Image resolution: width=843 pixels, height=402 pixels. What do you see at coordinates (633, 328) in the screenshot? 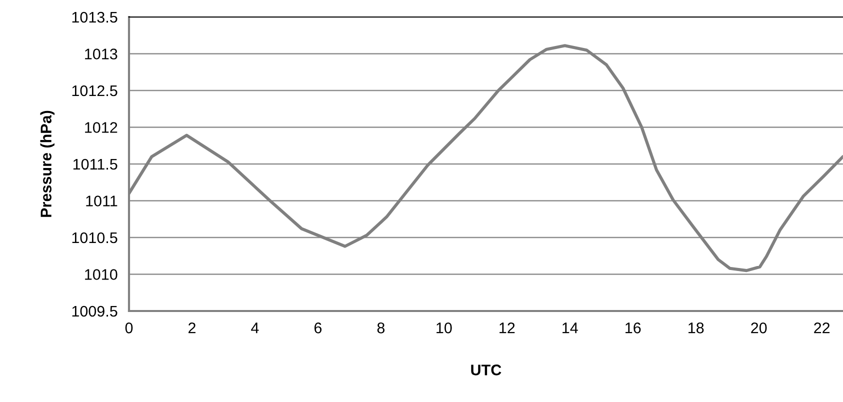
I see `x-tick-label: 16` at bounding box center [633, 328].